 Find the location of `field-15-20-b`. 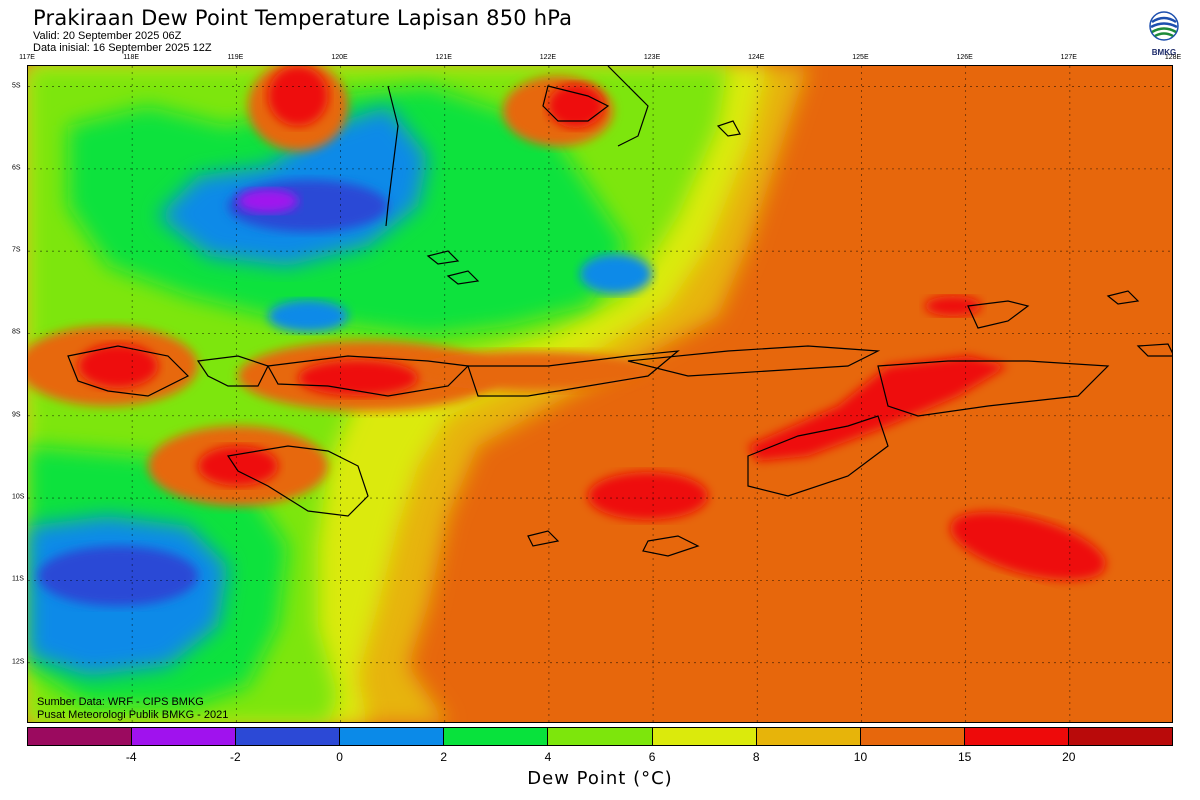

field-15-20-b is located at coordinates (576, 106).